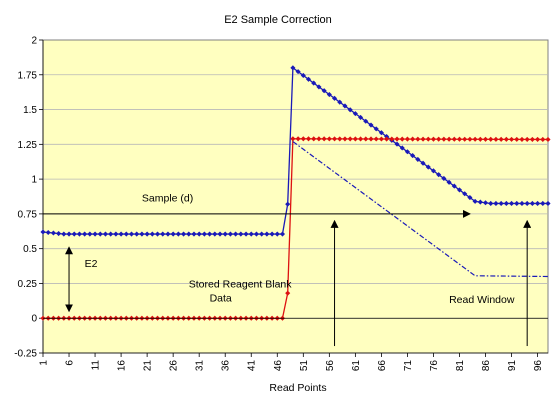 The width and height of the screenshot is (558, 402). I want to click on annotation-label: Data, so click(221, 299).